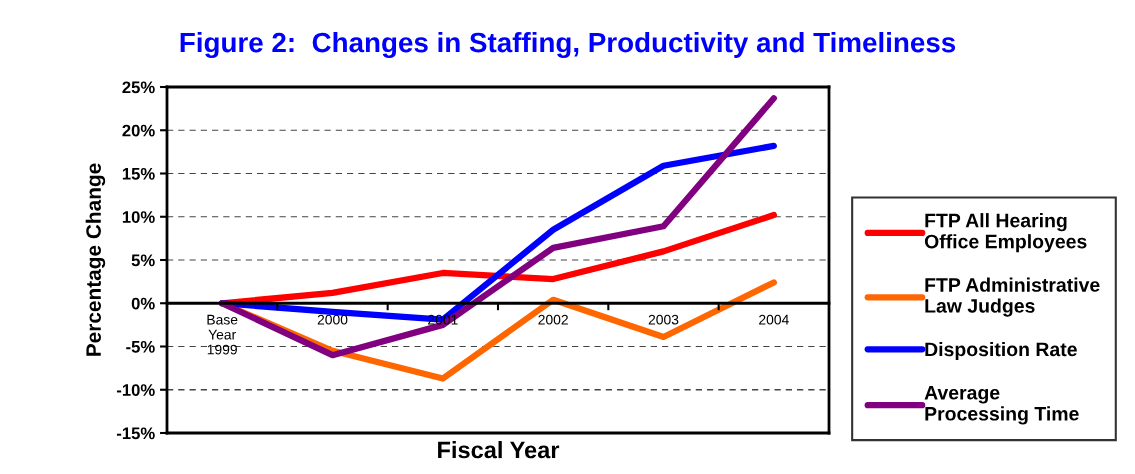  What do you see at coordinates (443, 319) in the screenshot?
I see `x-tick-label: 2001` at bounding box center [443, 319].